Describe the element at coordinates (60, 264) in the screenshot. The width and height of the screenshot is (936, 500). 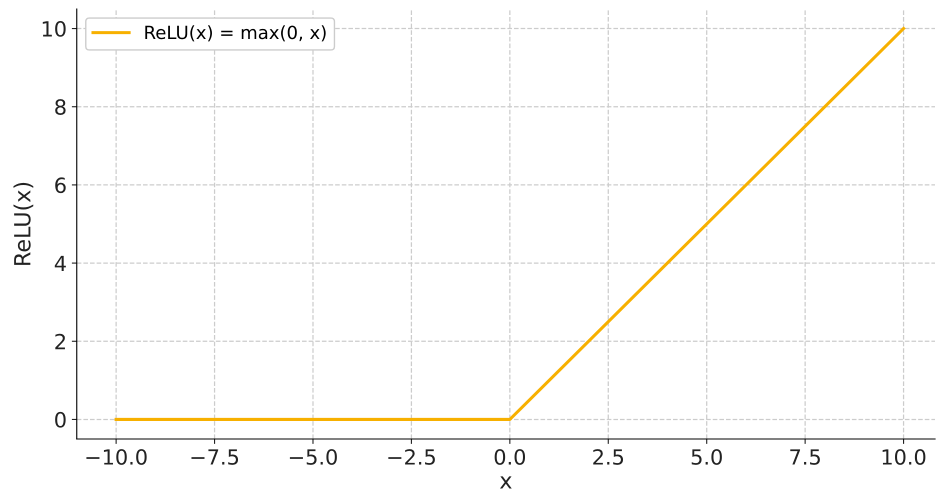
I see `y-tick-label: 4` at that location.